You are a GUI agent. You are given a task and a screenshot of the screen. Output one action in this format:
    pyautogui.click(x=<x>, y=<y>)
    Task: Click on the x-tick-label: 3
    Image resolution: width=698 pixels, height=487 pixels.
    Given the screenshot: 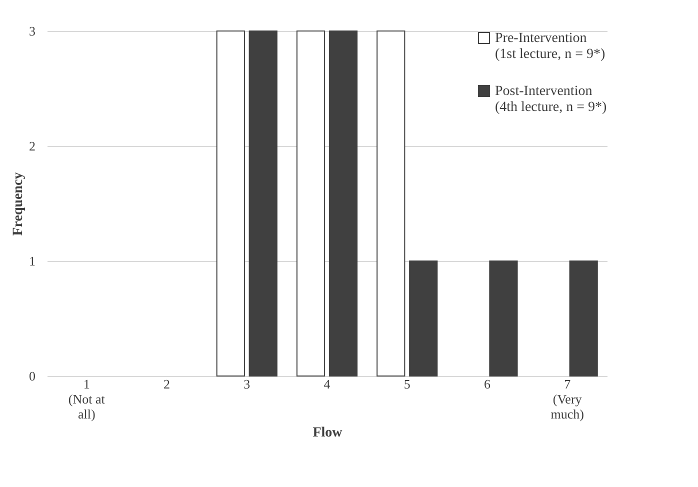 What is the action you would take?
    pyautogui.click(x=247, y=384)
    